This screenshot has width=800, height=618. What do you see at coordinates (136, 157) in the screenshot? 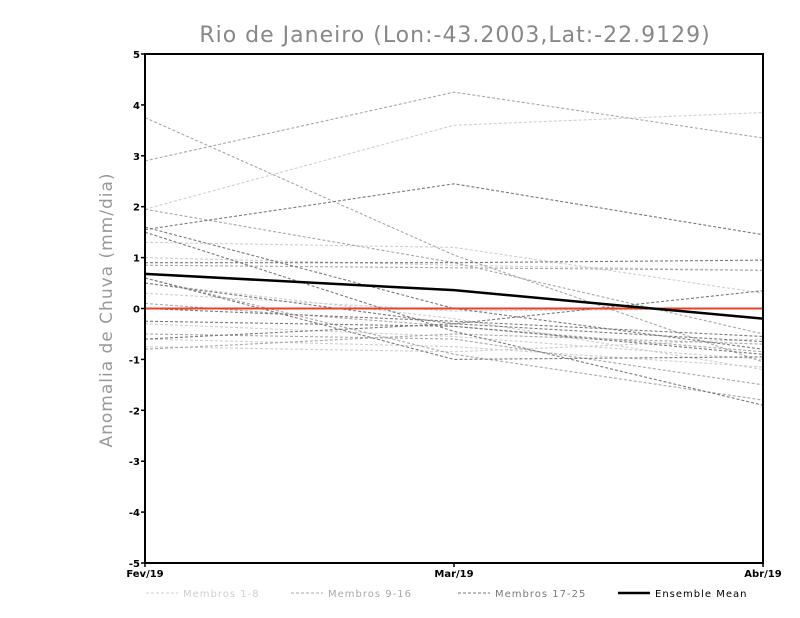
I see `y-tick-label: 3` at bounding box center [136, 157].